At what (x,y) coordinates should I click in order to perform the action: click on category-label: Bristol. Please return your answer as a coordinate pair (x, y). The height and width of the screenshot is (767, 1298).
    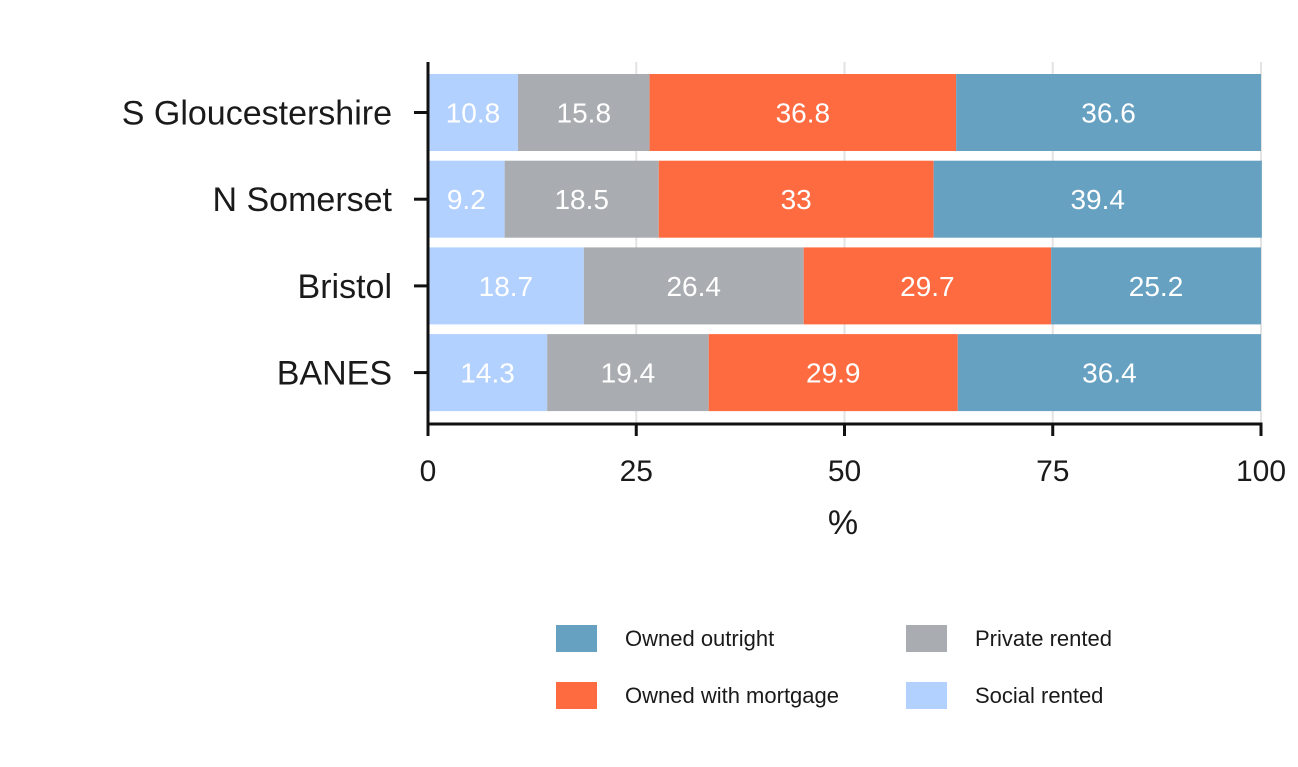
    Looking at the image, I should click on (345, 287).